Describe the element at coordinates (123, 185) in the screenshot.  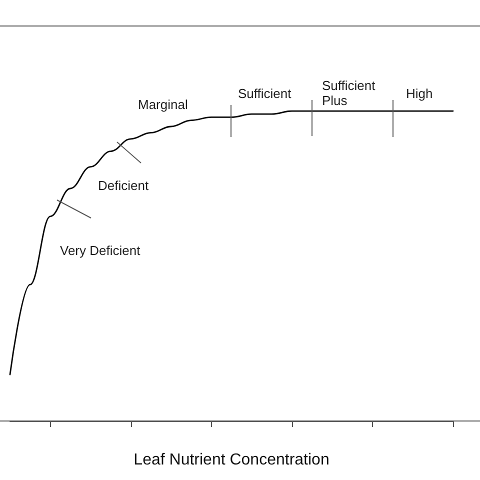
I see `annotation: Deficient` at that location.